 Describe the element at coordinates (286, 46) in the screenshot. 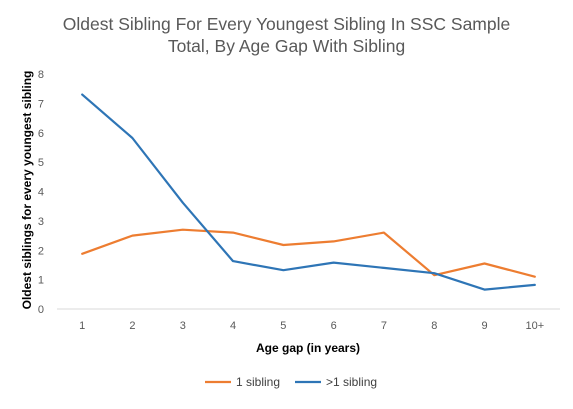

I see `chart-title-line-2: Total, By Age Gap With Sibling` at that location.